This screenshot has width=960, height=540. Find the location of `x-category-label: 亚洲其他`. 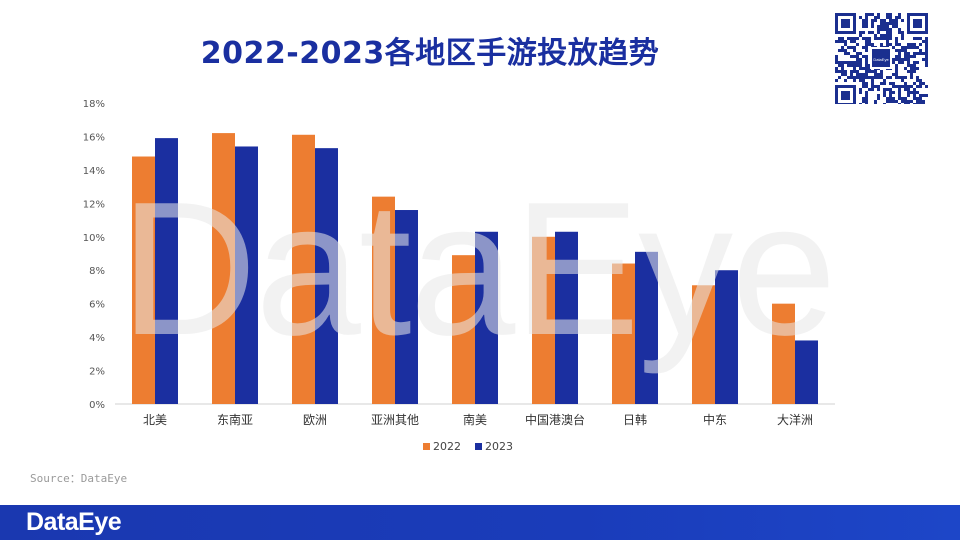

x-category-label: 亚洲其他 is located at coordinates (395, 420).